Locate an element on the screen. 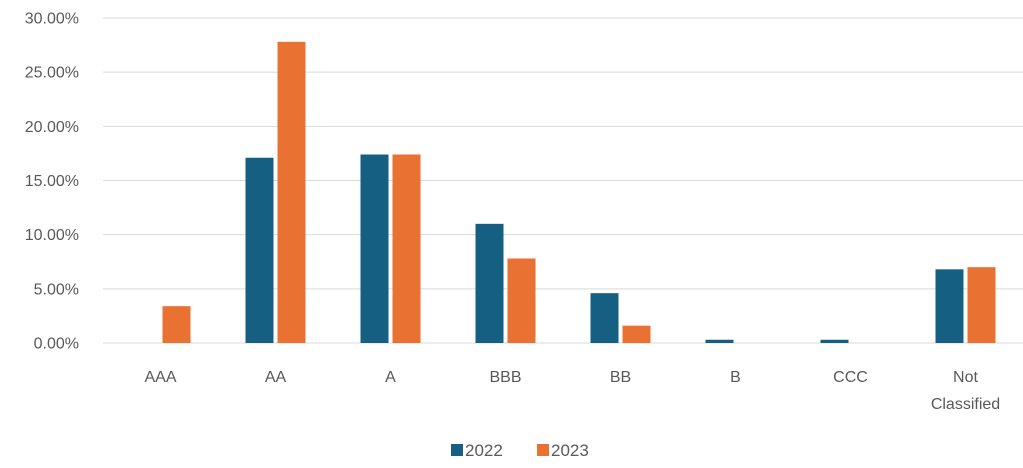 The height and width of the screenshot is (468, 1023). bar-2022-ccc is located at coordinates (834, 341).